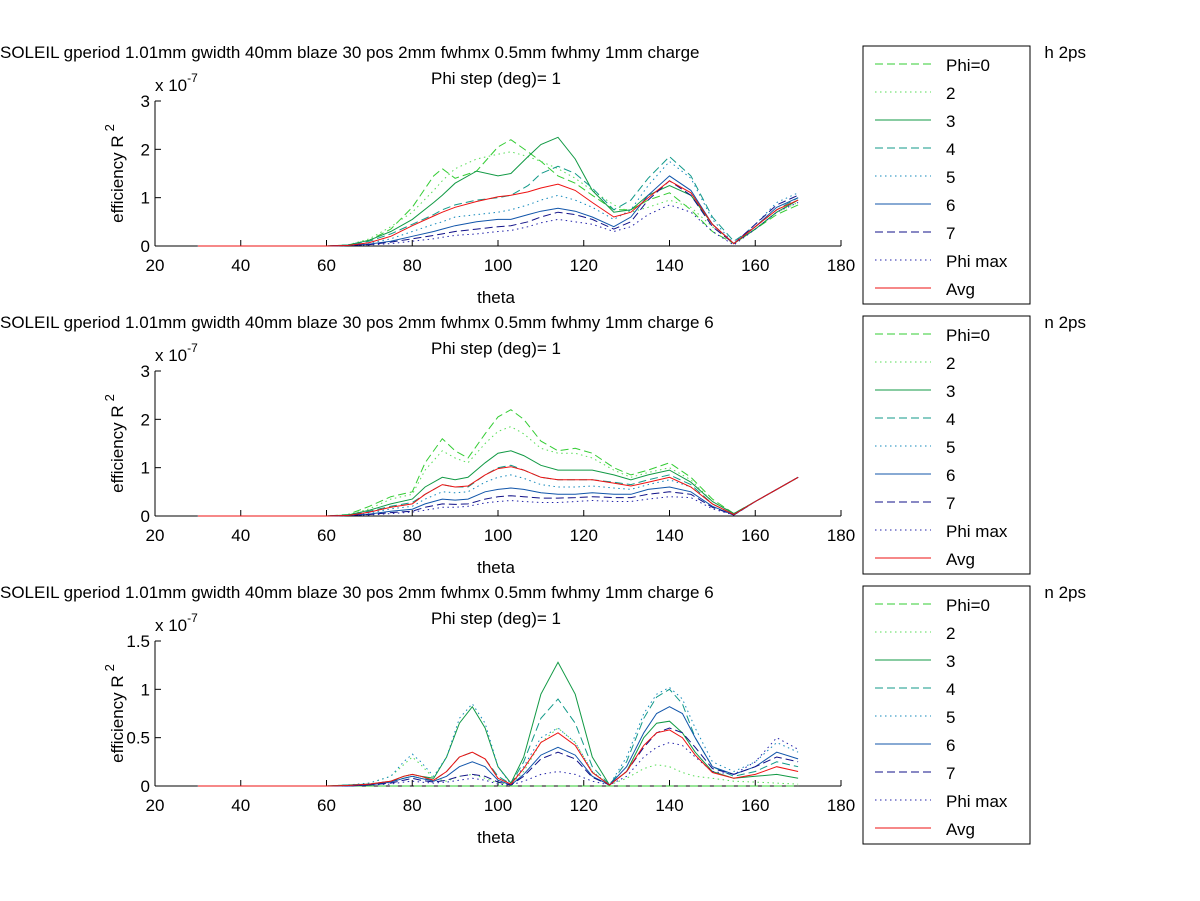  I want to click on legend-label: Avg, so click(960, 559).